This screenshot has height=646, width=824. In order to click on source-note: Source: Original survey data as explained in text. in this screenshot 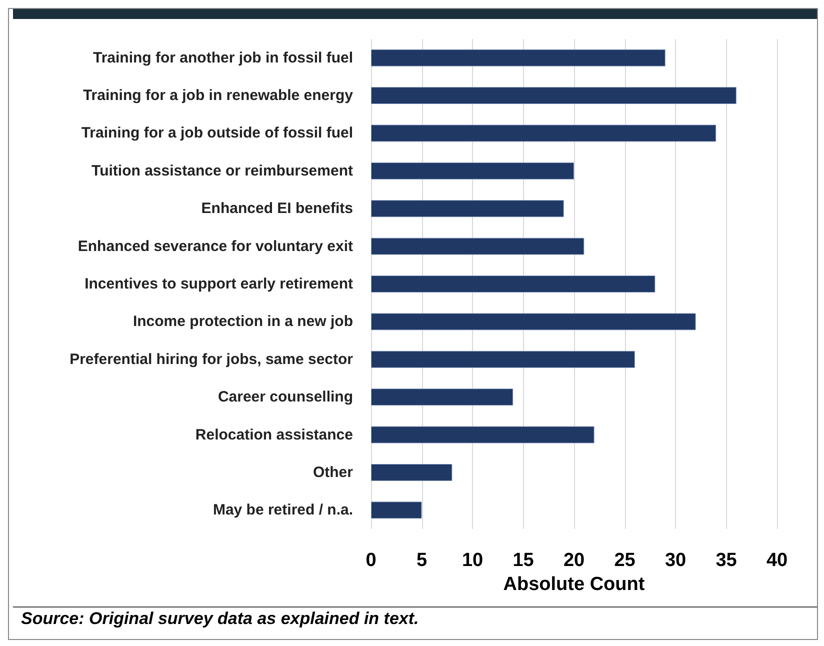, I will do `click(220, 618)`.